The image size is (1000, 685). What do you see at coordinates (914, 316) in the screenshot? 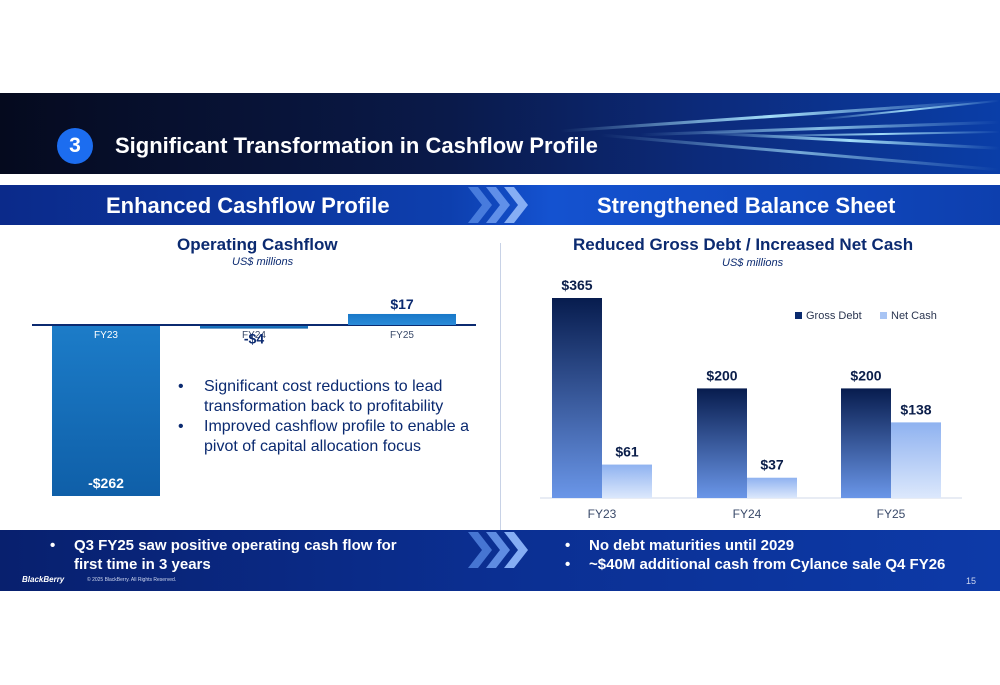
I see `legend-label: Net Cash` at bounding box center [914, 316].